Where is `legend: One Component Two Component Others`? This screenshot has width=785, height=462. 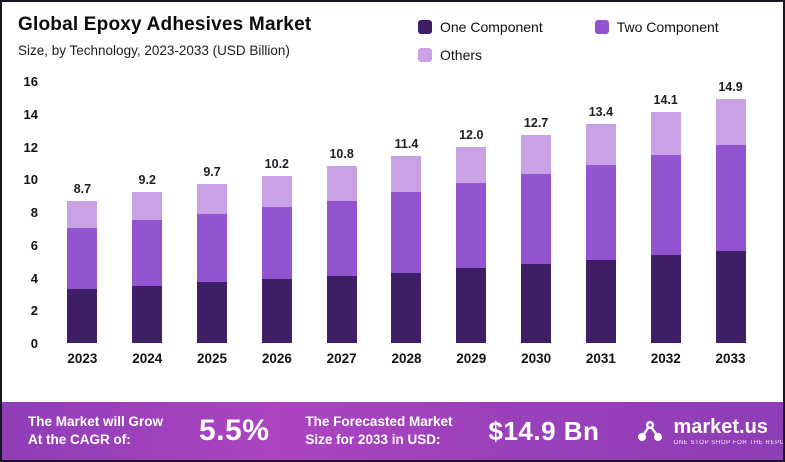 legend: One Component Two Component Others is located at coordinates (593, 38).